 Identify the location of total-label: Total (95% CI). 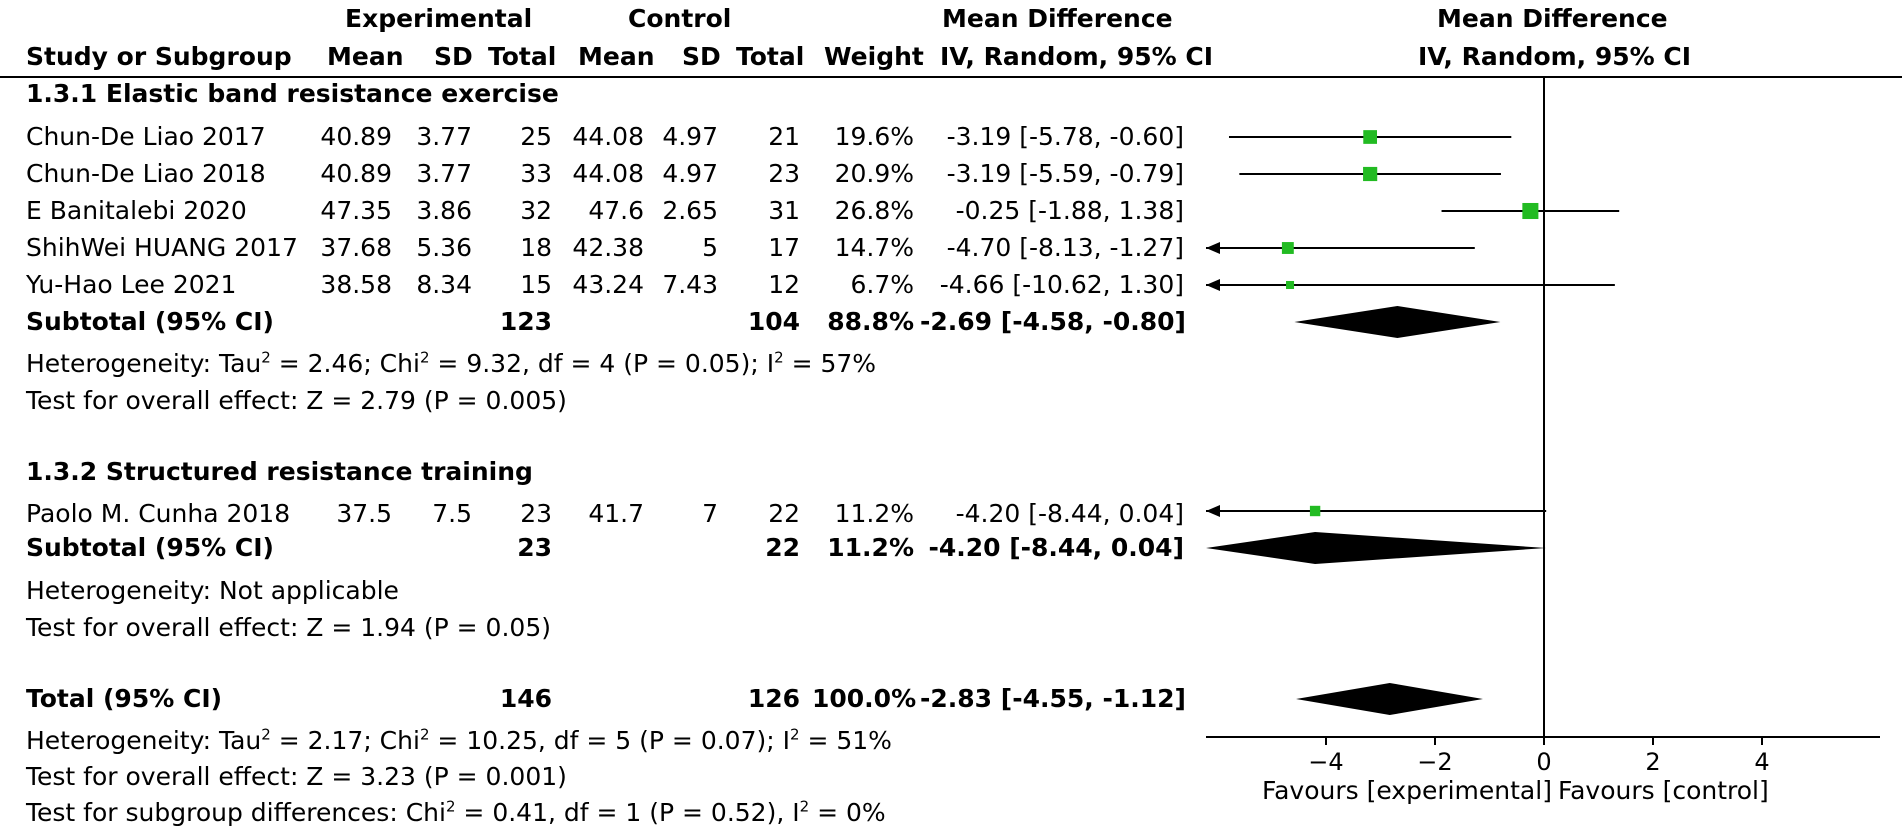
(124, 698).